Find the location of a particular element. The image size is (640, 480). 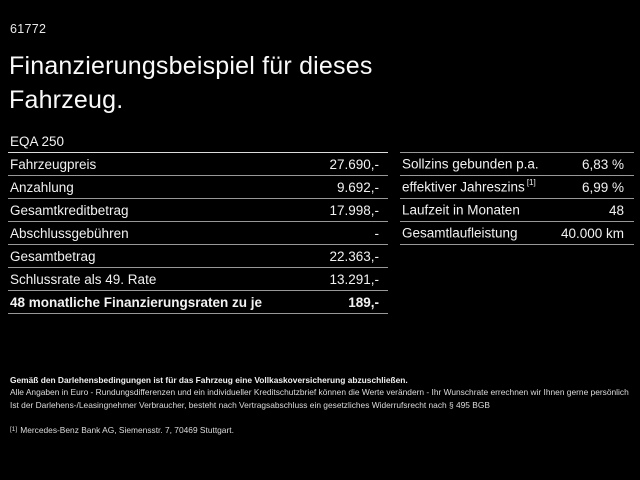

row-value: 13.291,- is located at coordinates (354, 279).